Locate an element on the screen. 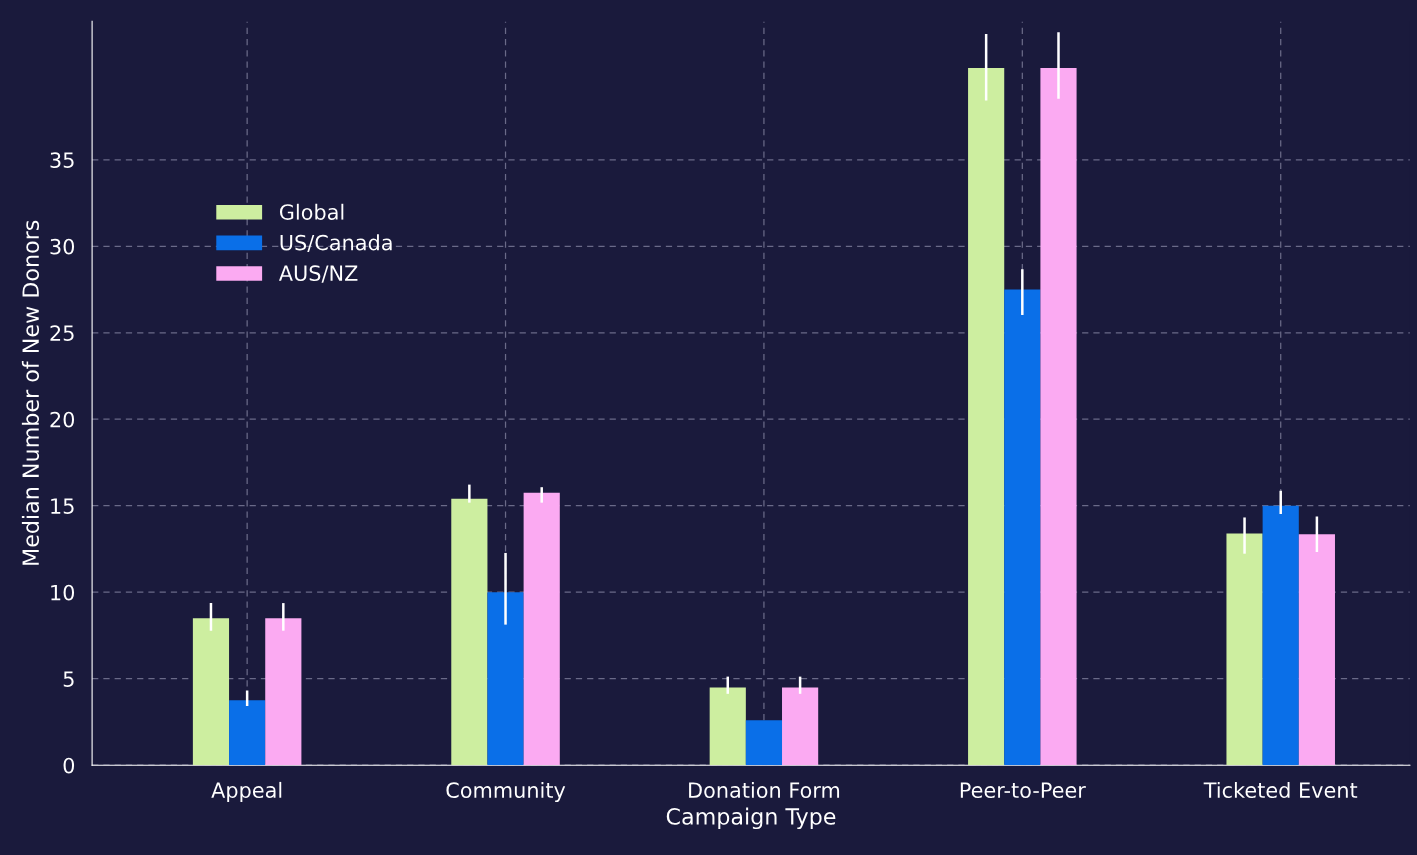 The image size is (1417, 855). y-tick-label: 30 is located at coordinates (62, 246).